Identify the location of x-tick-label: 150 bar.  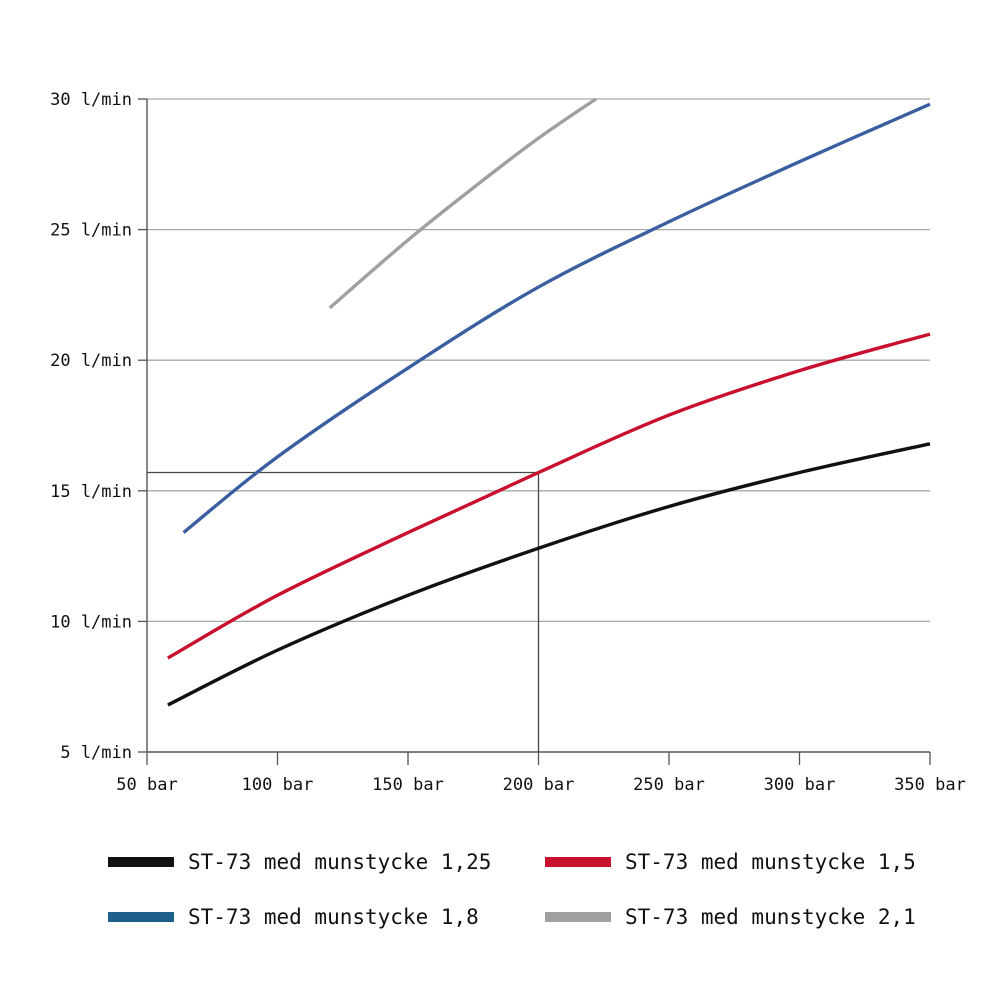
(408, 785).